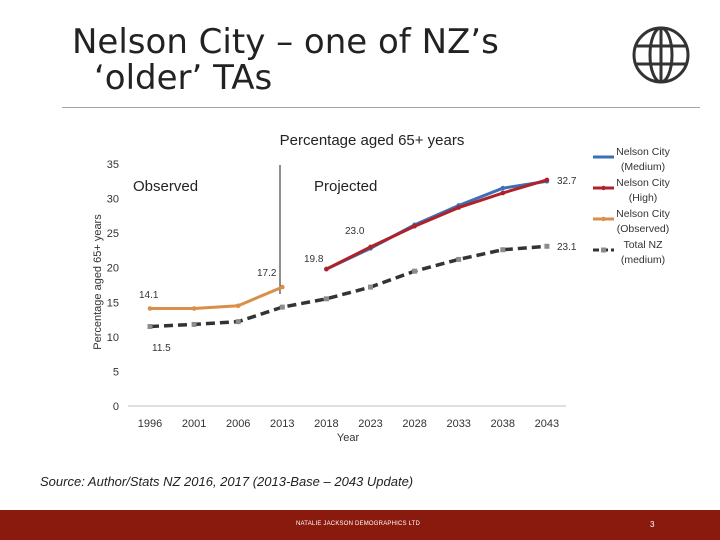 This screenshot has height=540, width=720. I want to click on series-line-high, so click(436, 224).